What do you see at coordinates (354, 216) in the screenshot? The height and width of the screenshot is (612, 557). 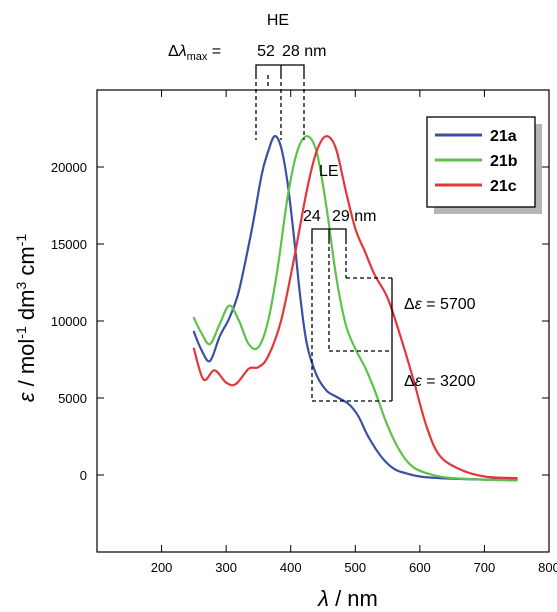 I see `le-shift-2: 29 nm` at bounding box center [354, 216].